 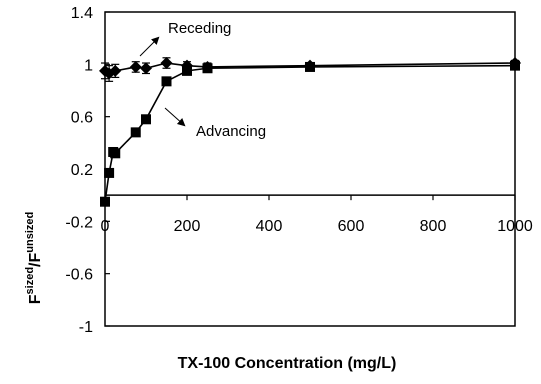 What do you see at coordinates (30, 232) in the screenshot?
I see `y-axis-title-sup2: unsized` at bounding box center [30, 232].